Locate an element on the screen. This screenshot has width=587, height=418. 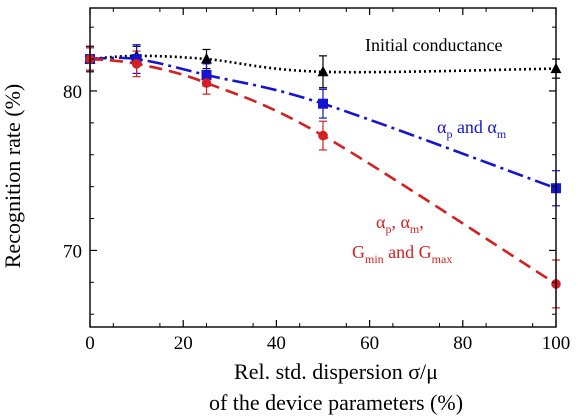
y-axis-label: Recognition rate (%) is located at coordinates (12, 176).